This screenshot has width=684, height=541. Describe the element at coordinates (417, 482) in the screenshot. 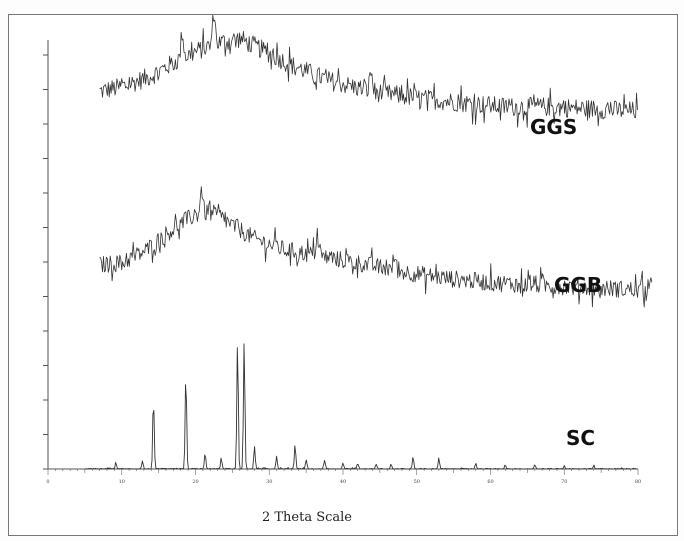

I see `x-tick-label: 50` at that location.